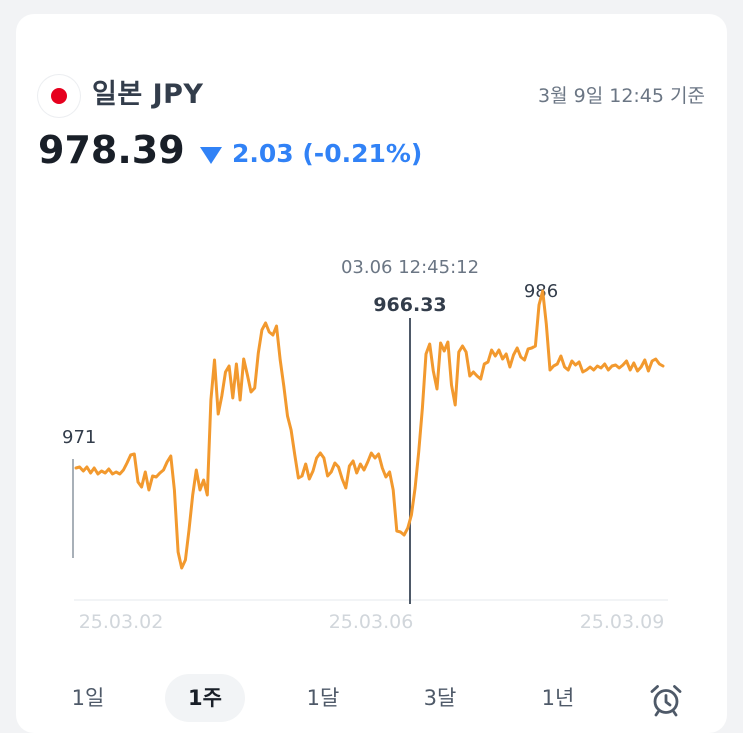  Describe the element at coordinates (205, 698) in the screenshot. I see `tab-1-week: 1주` at that location.